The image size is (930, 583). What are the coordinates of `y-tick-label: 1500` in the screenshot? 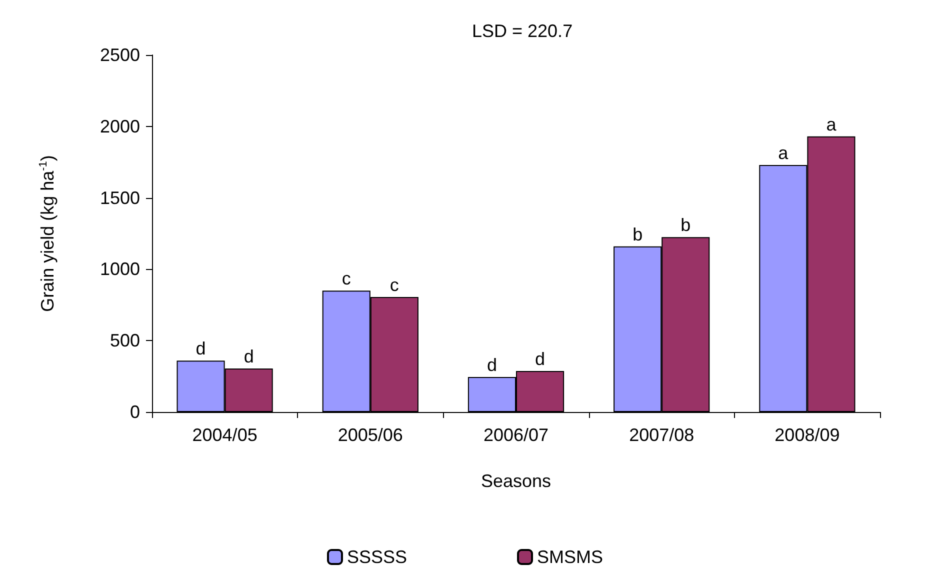 It's located at (120, 198).